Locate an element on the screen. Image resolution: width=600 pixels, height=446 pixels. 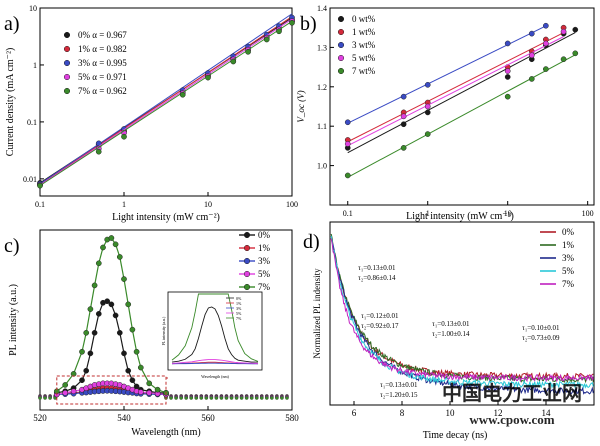
watermark-title: 中国电力工业网 is located at coordinates (512, 393).